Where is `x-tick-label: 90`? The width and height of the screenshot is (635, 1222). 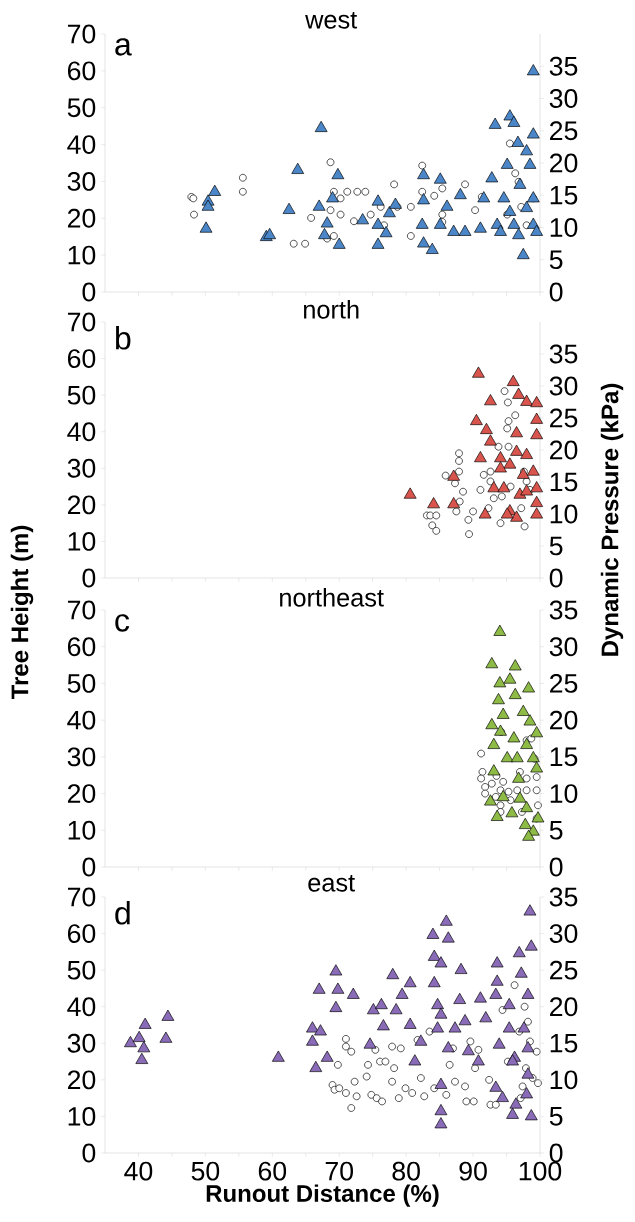
x-tick-label: 90 is located at coordinates (473, 1171).